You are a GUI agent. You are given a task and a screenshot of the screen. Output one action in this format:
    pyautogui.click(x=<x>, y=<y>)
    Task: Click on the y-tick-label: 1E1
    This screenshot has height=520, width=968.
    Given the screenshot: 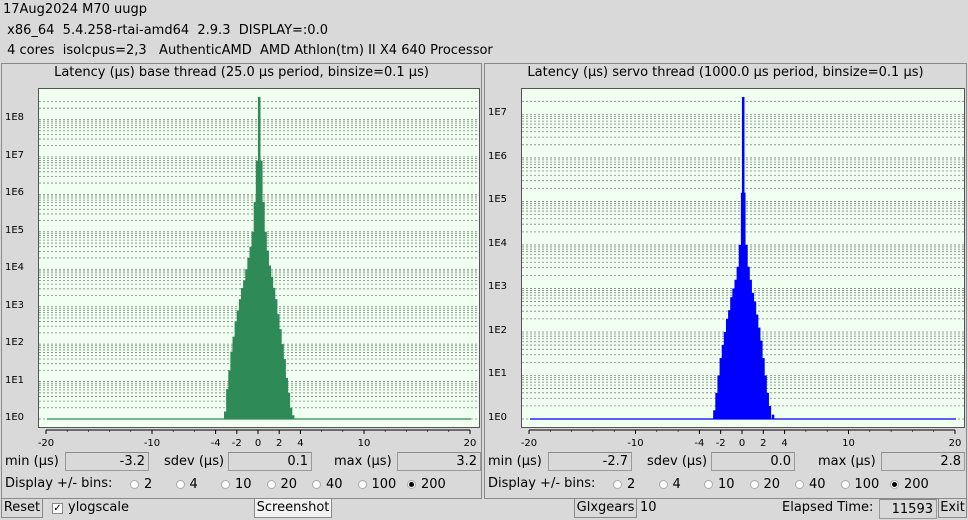 What is the action you would take?
    pyautogui.click(x=15, y=380)
    